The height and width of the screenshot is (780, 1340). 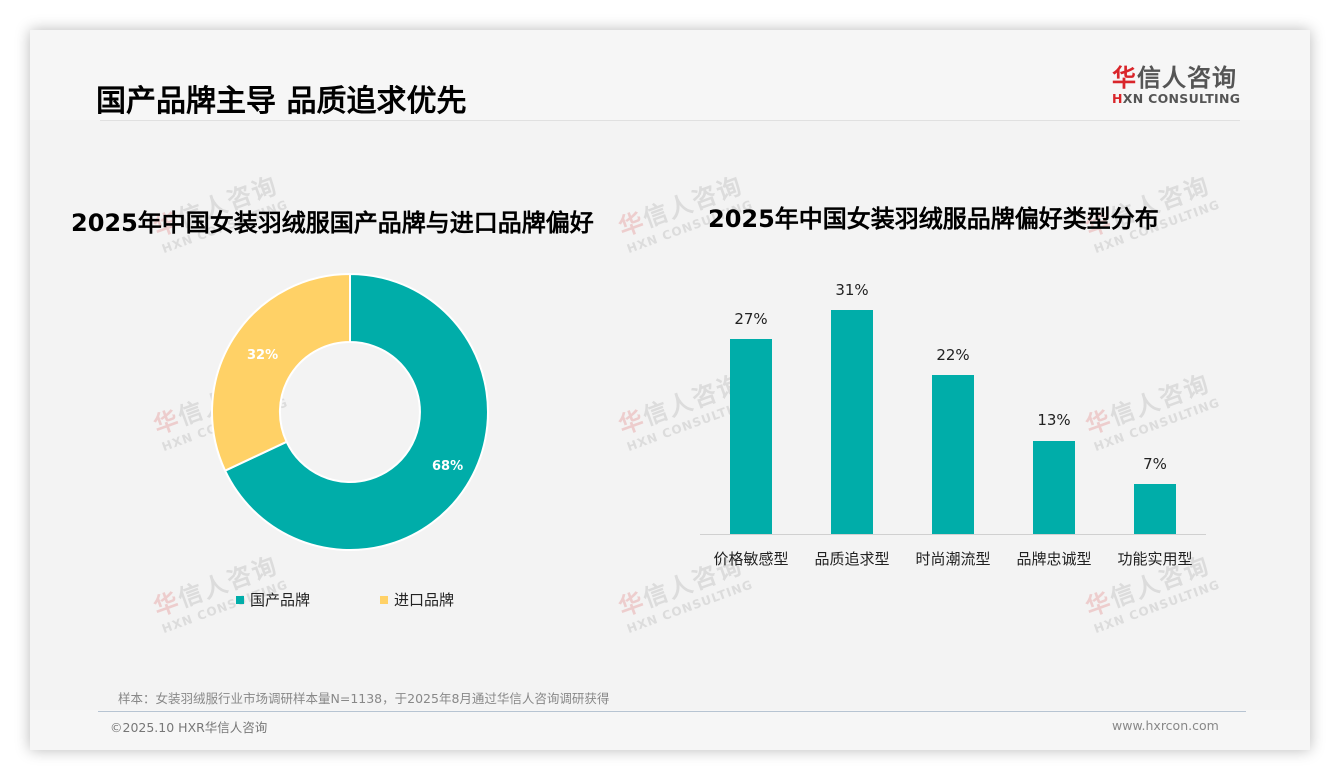 I want to click on x-axis-line, so click(x=953, y=534).